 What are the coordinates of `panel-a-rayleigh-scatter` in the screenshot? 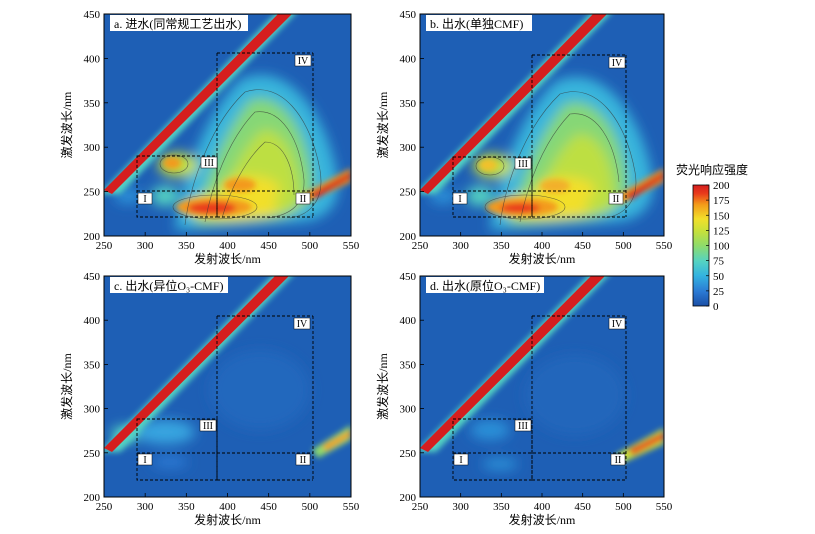 It's located at (200, 104).